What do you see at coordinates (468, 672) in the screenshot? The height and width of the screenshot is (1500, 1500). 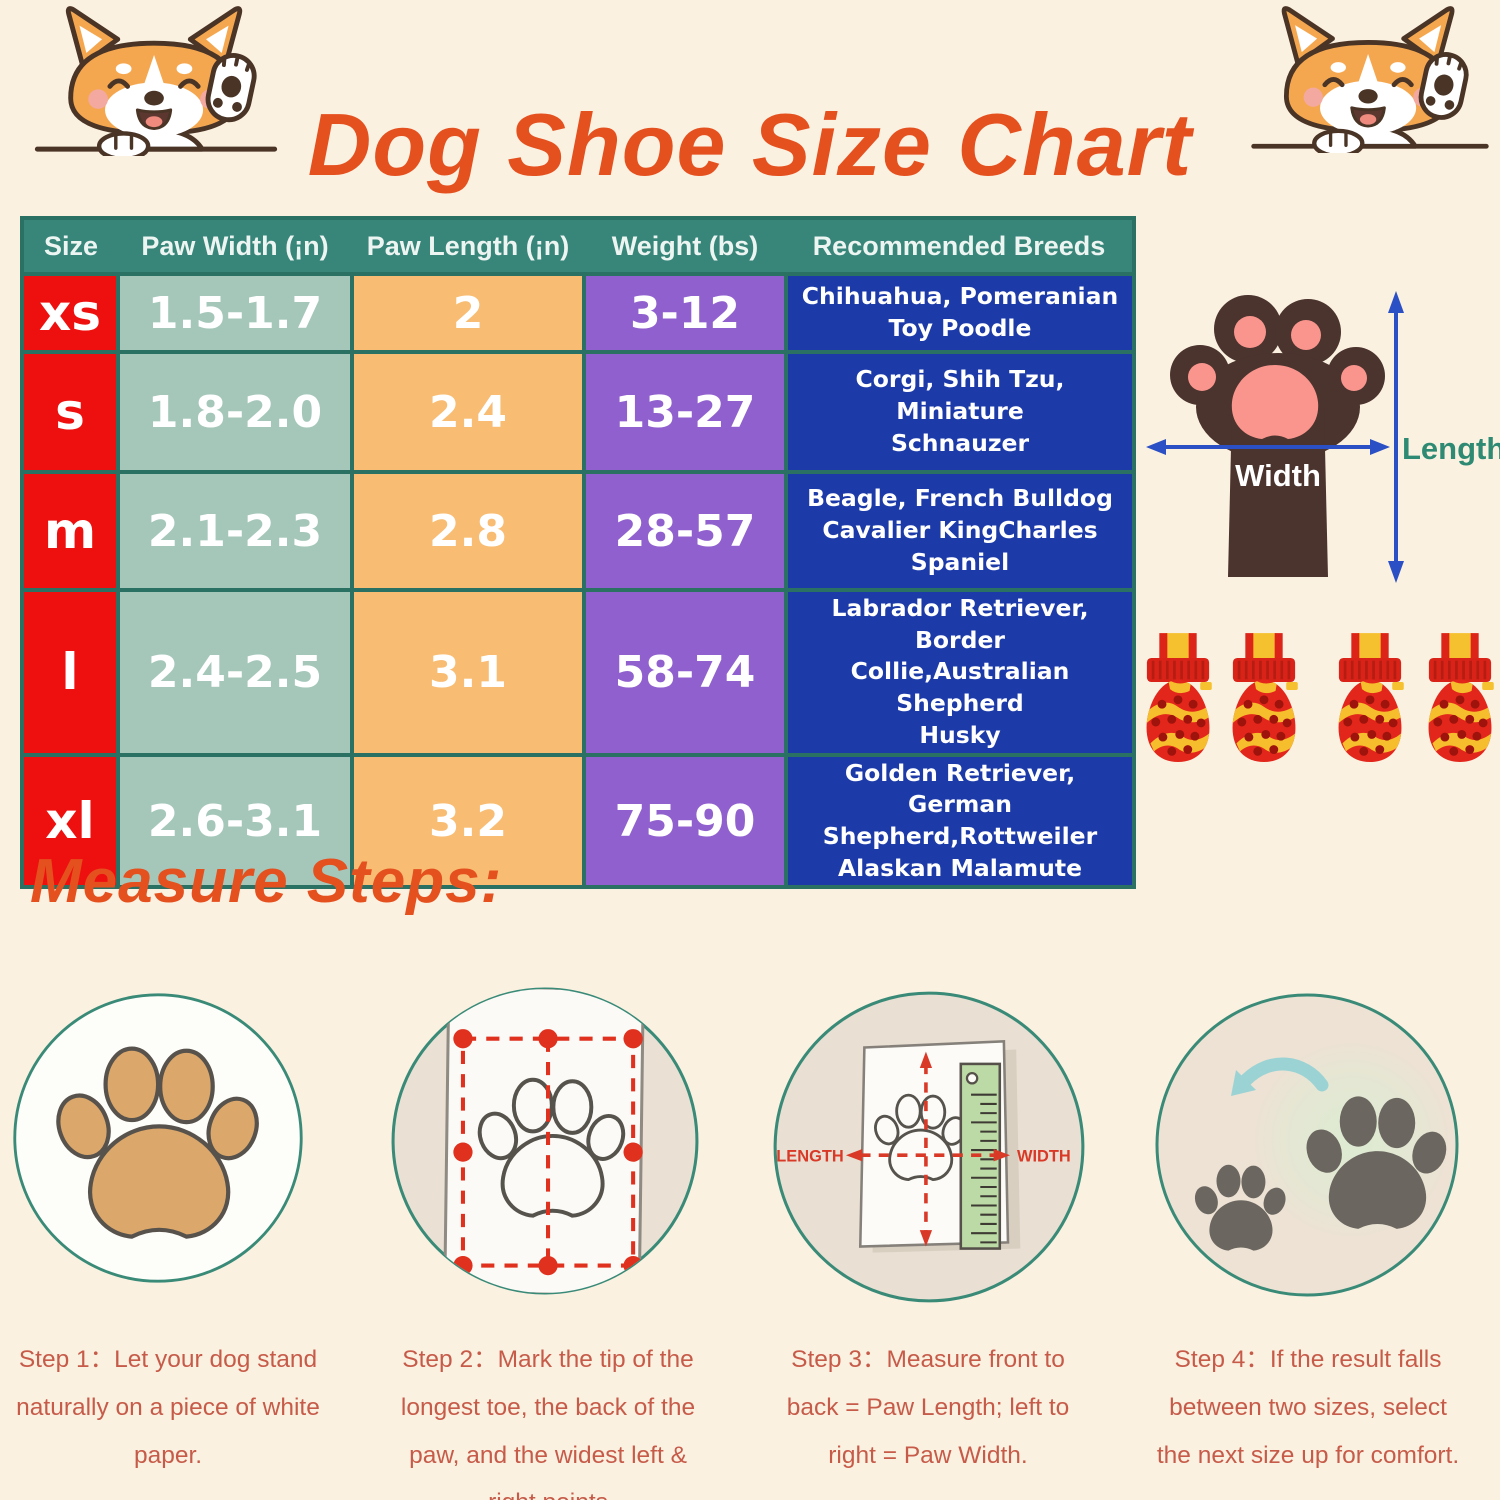 I see `paw-length-cell: 3.1` at bounding box center [468, 672].